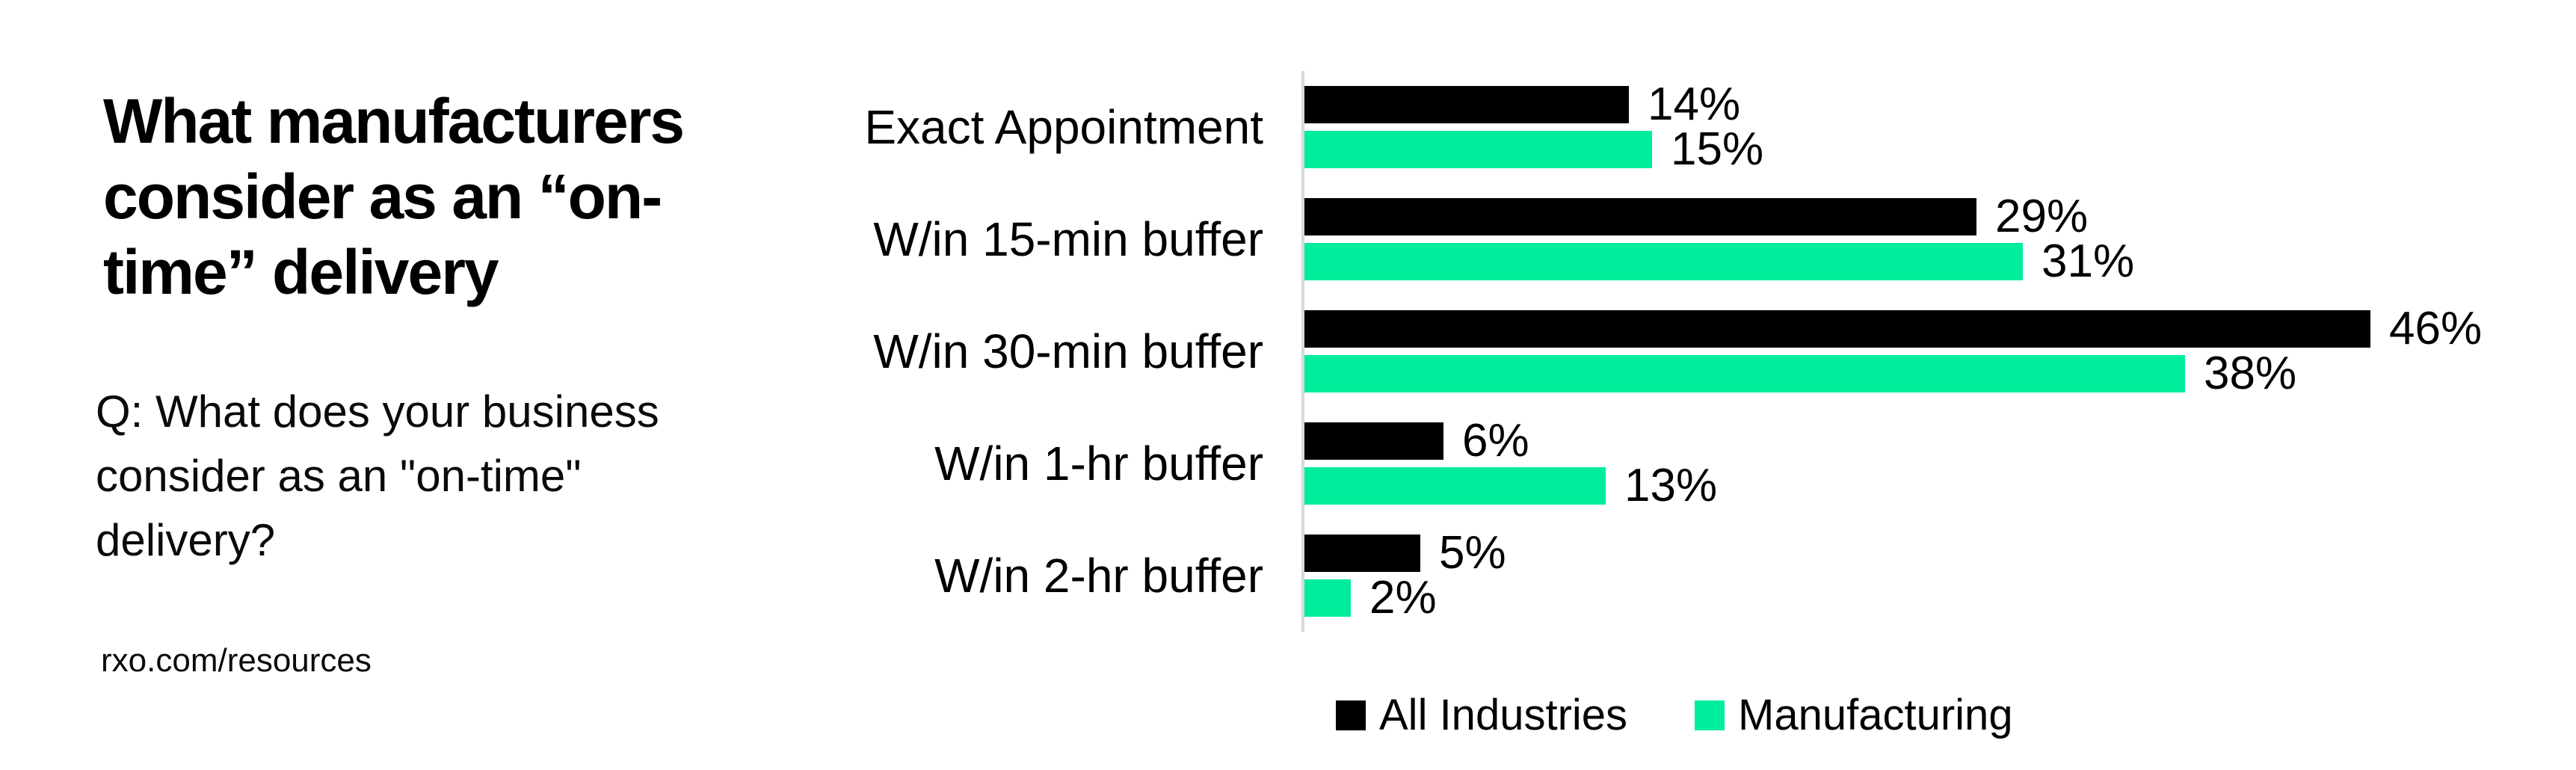 This screenshot has width=2576, height=770. What do you see at coordinates (394, 121) in the screenshot?
I see `chart-title-line: What manufacturers` at bounding box center [394, 121].